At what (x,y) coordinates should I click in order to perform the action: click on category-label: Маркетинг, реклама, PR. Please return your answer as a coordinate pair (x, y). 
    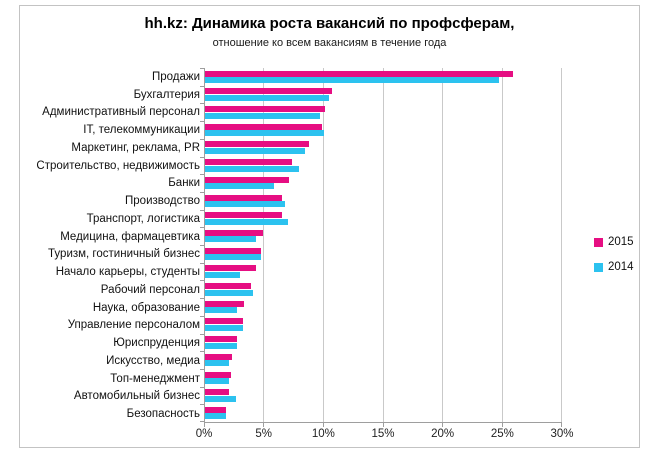
    Looking at the image, I should click on (135, 147).